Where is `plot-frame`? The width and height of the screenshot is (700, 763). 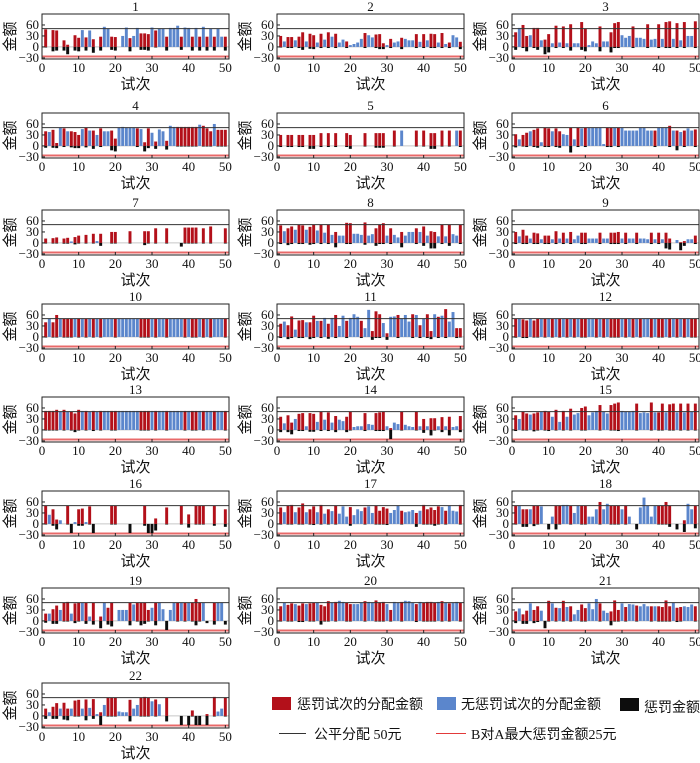 plot-frame is located at coordinates (605, 326).